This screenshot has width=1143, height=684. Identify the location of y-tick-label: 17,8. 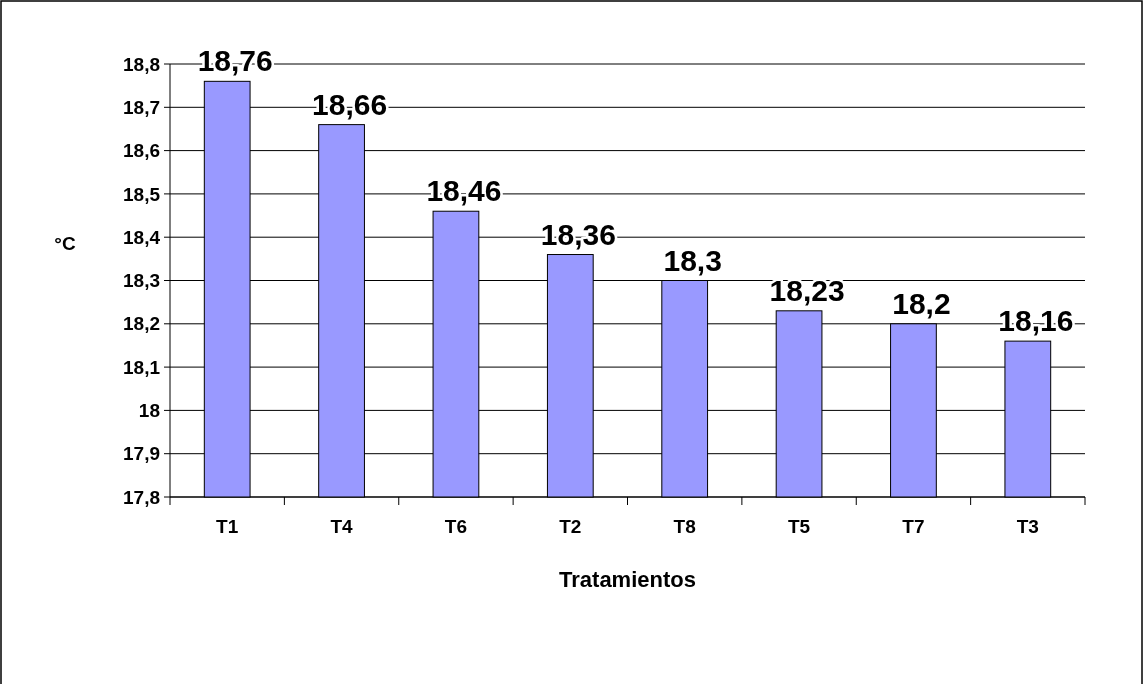
(141, 497).